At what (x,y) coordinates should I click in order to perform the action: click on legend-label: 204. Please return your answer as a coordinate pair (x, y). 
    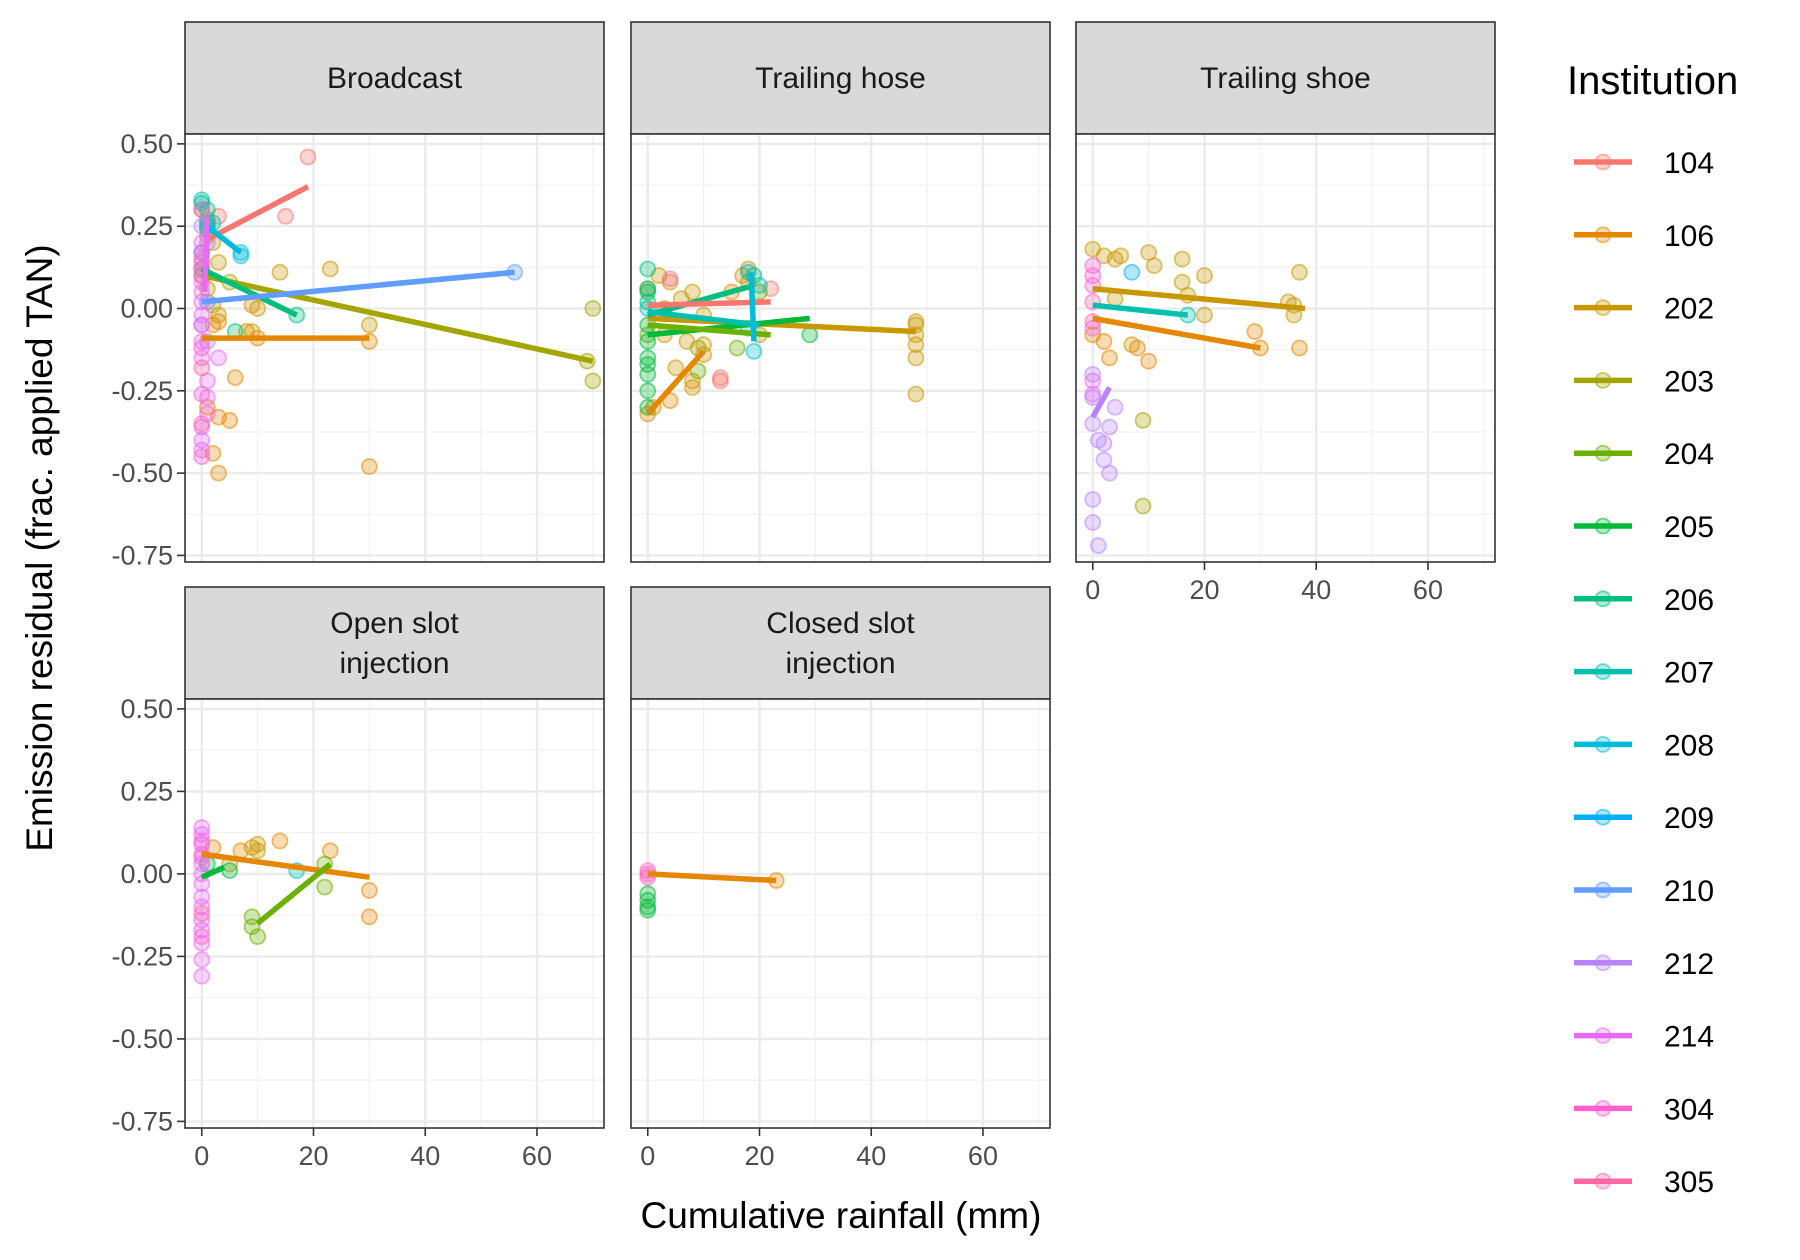
    Looking at the image, I should click on (1689, 454).